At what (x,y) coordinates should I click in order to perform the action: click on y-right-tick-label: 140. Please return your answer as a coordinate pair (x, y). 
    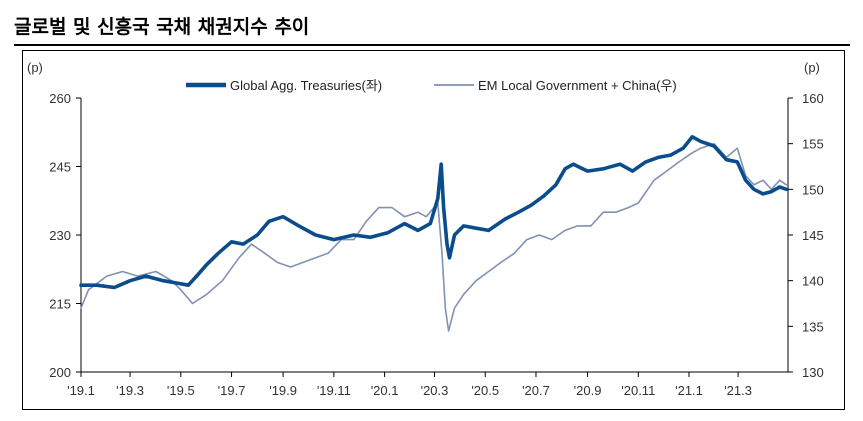
    Looking at the image, I should click on (813, 281).